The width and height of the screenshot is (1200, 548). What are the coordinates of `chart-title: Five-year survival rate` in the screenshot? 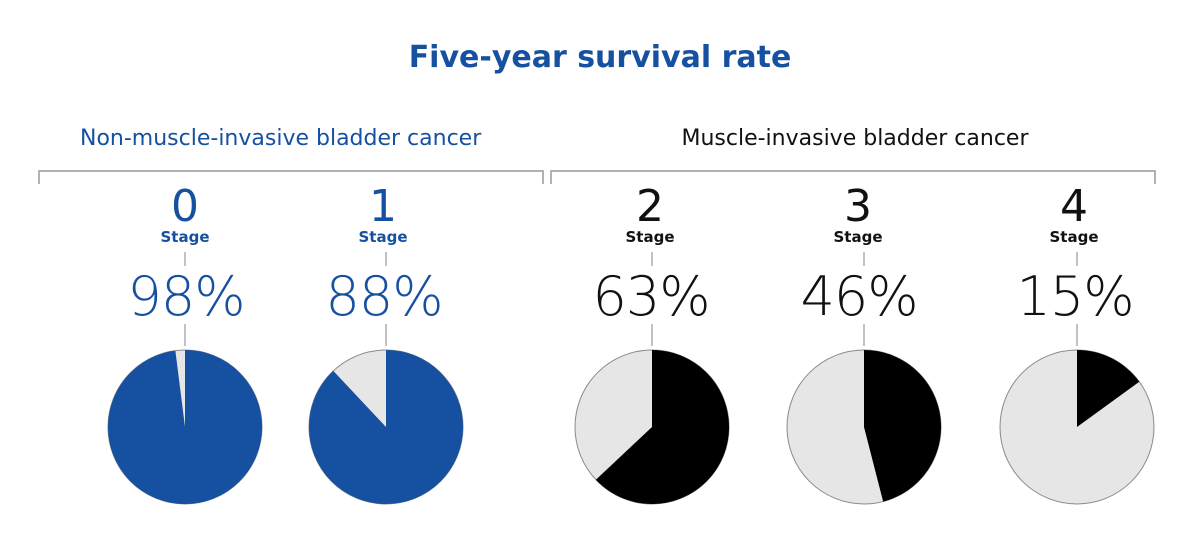 It's located at (600, 57).